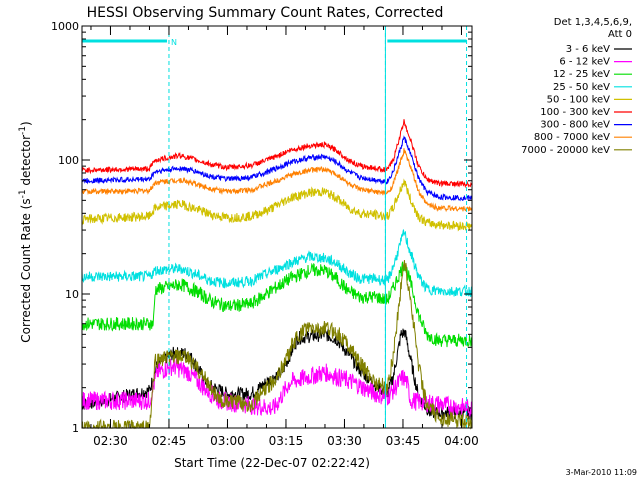  What do you see at coordinates (169, 441) in the screenshot?
I see `x-tick-label: 02:45` at bounding box center [169, 441].